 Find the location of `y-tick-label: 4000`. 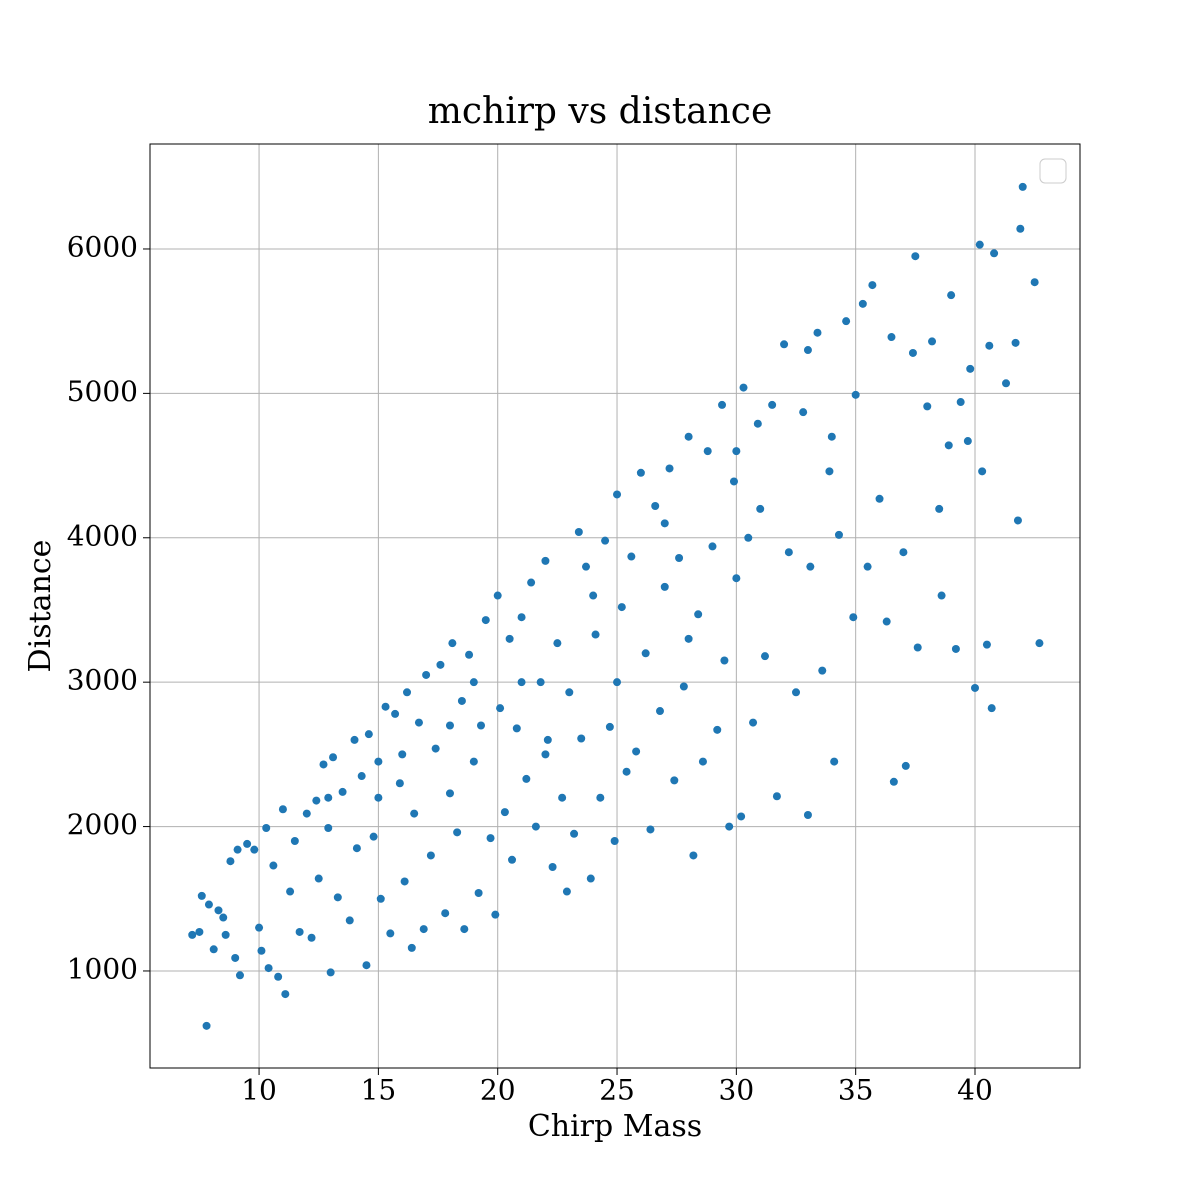

y-tick-label: 4000 is located at coordinates (102, 535).